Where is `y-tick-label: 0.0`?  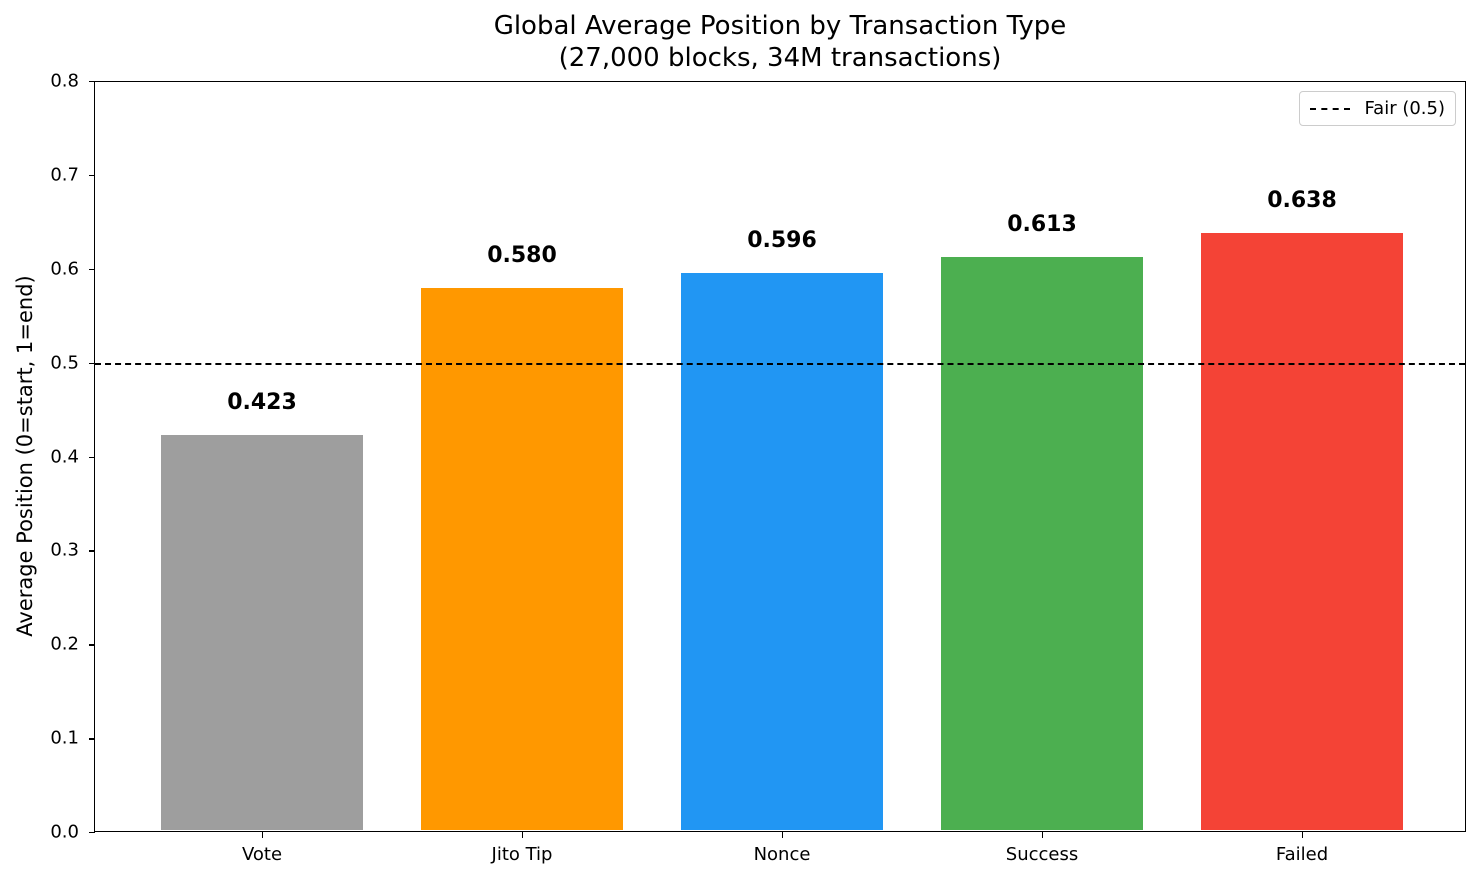 y-tick-label: 0.0 is located at coordinates (64, 832).